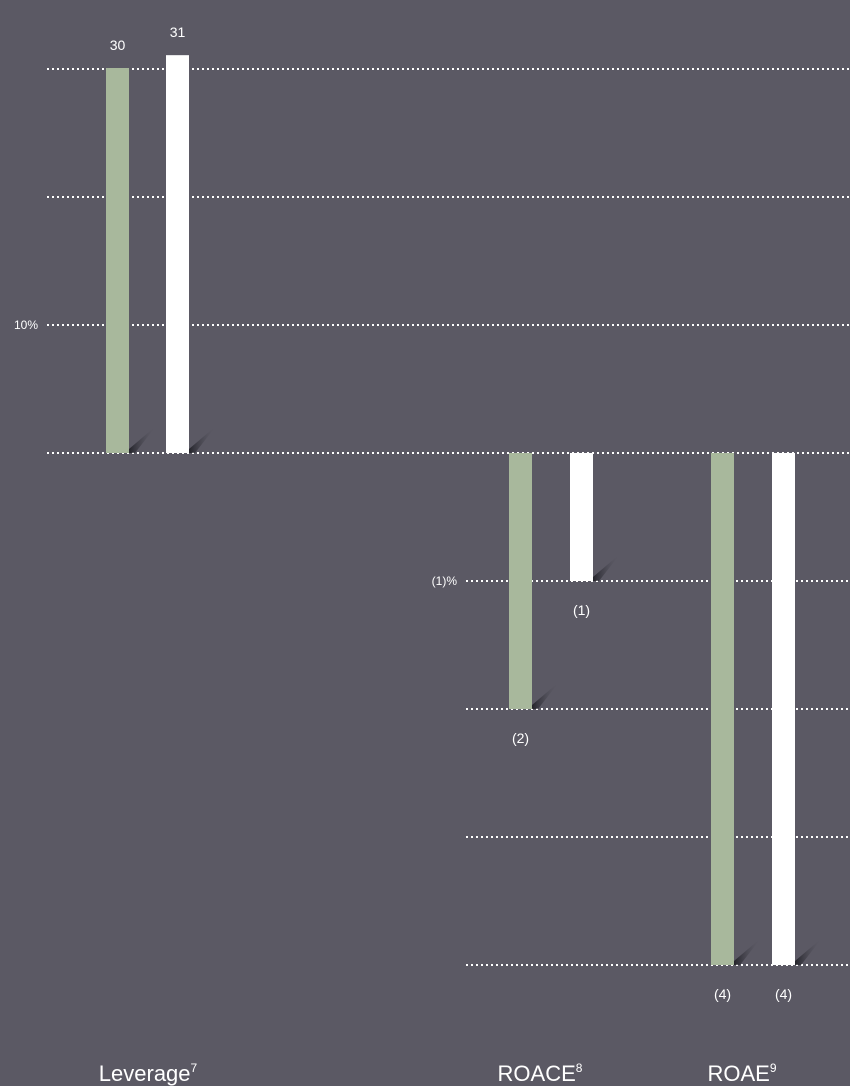  Describe the element at coordinates (722, 709) in the screenshot. I see `bar-bottom-s0-c1` at that location.